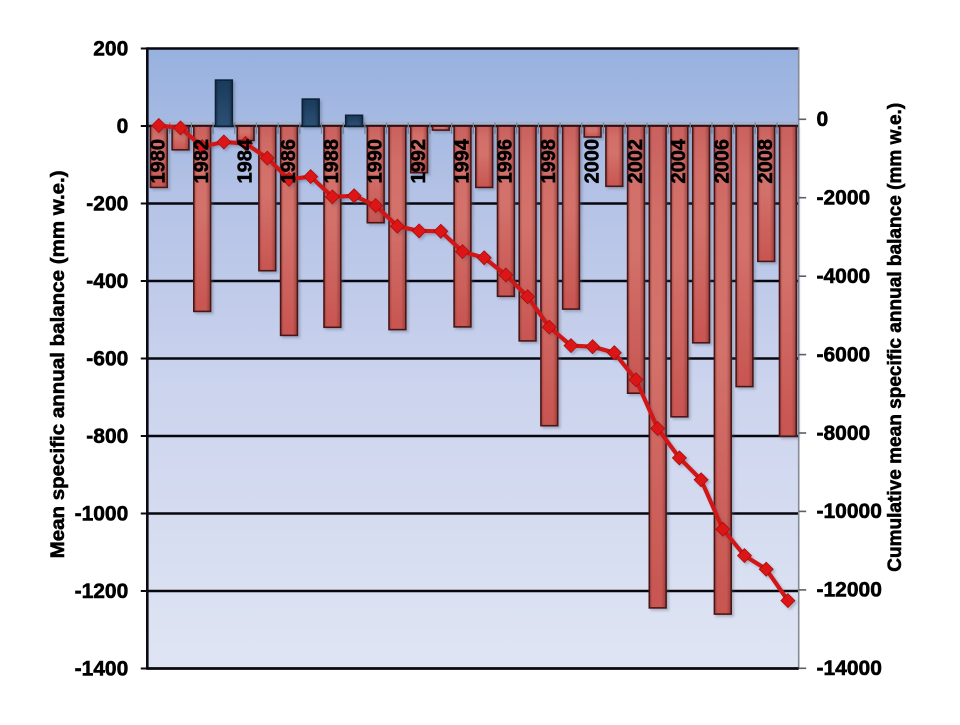 The image size is (960, 725). Describe the element at coordinates (592, 161) in the screenshot. I see `svg-text: 2000` at that location.